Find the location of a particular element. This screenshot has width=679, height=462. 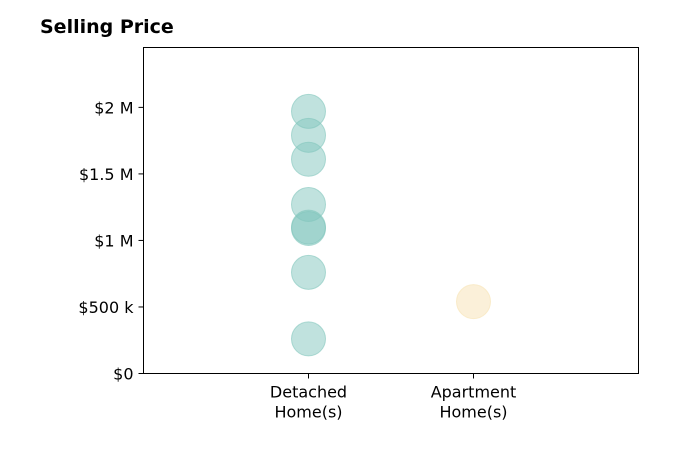

x-tick-label: Apartment Home(s) is located at coordinates (474, 402).